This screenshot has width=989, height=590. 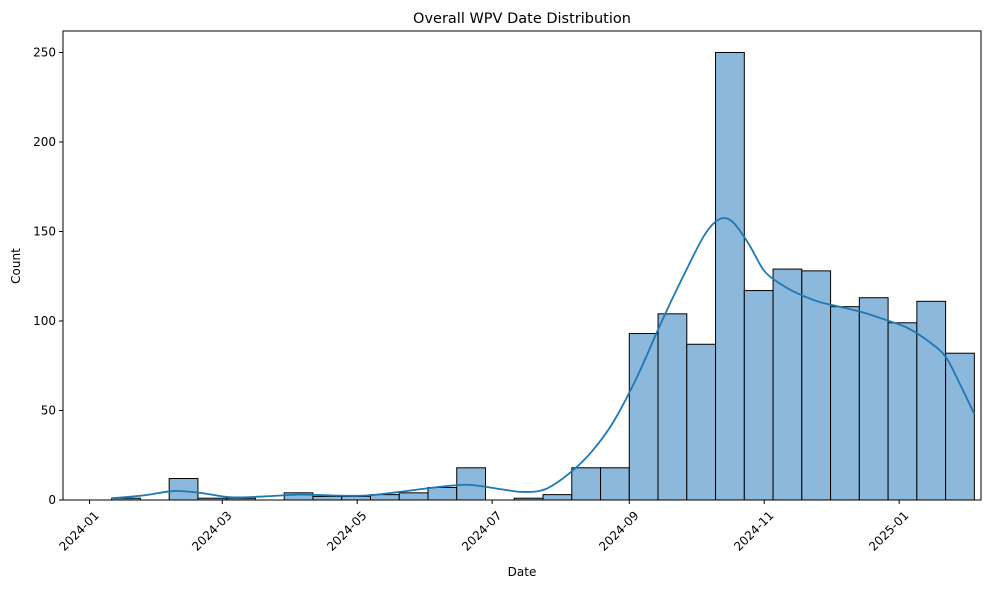 What do you see at coordinates (753, 530) in the screenshot?
I see `x-tick-label-2024-11: 2024-11` at bounding box center [753, 530].